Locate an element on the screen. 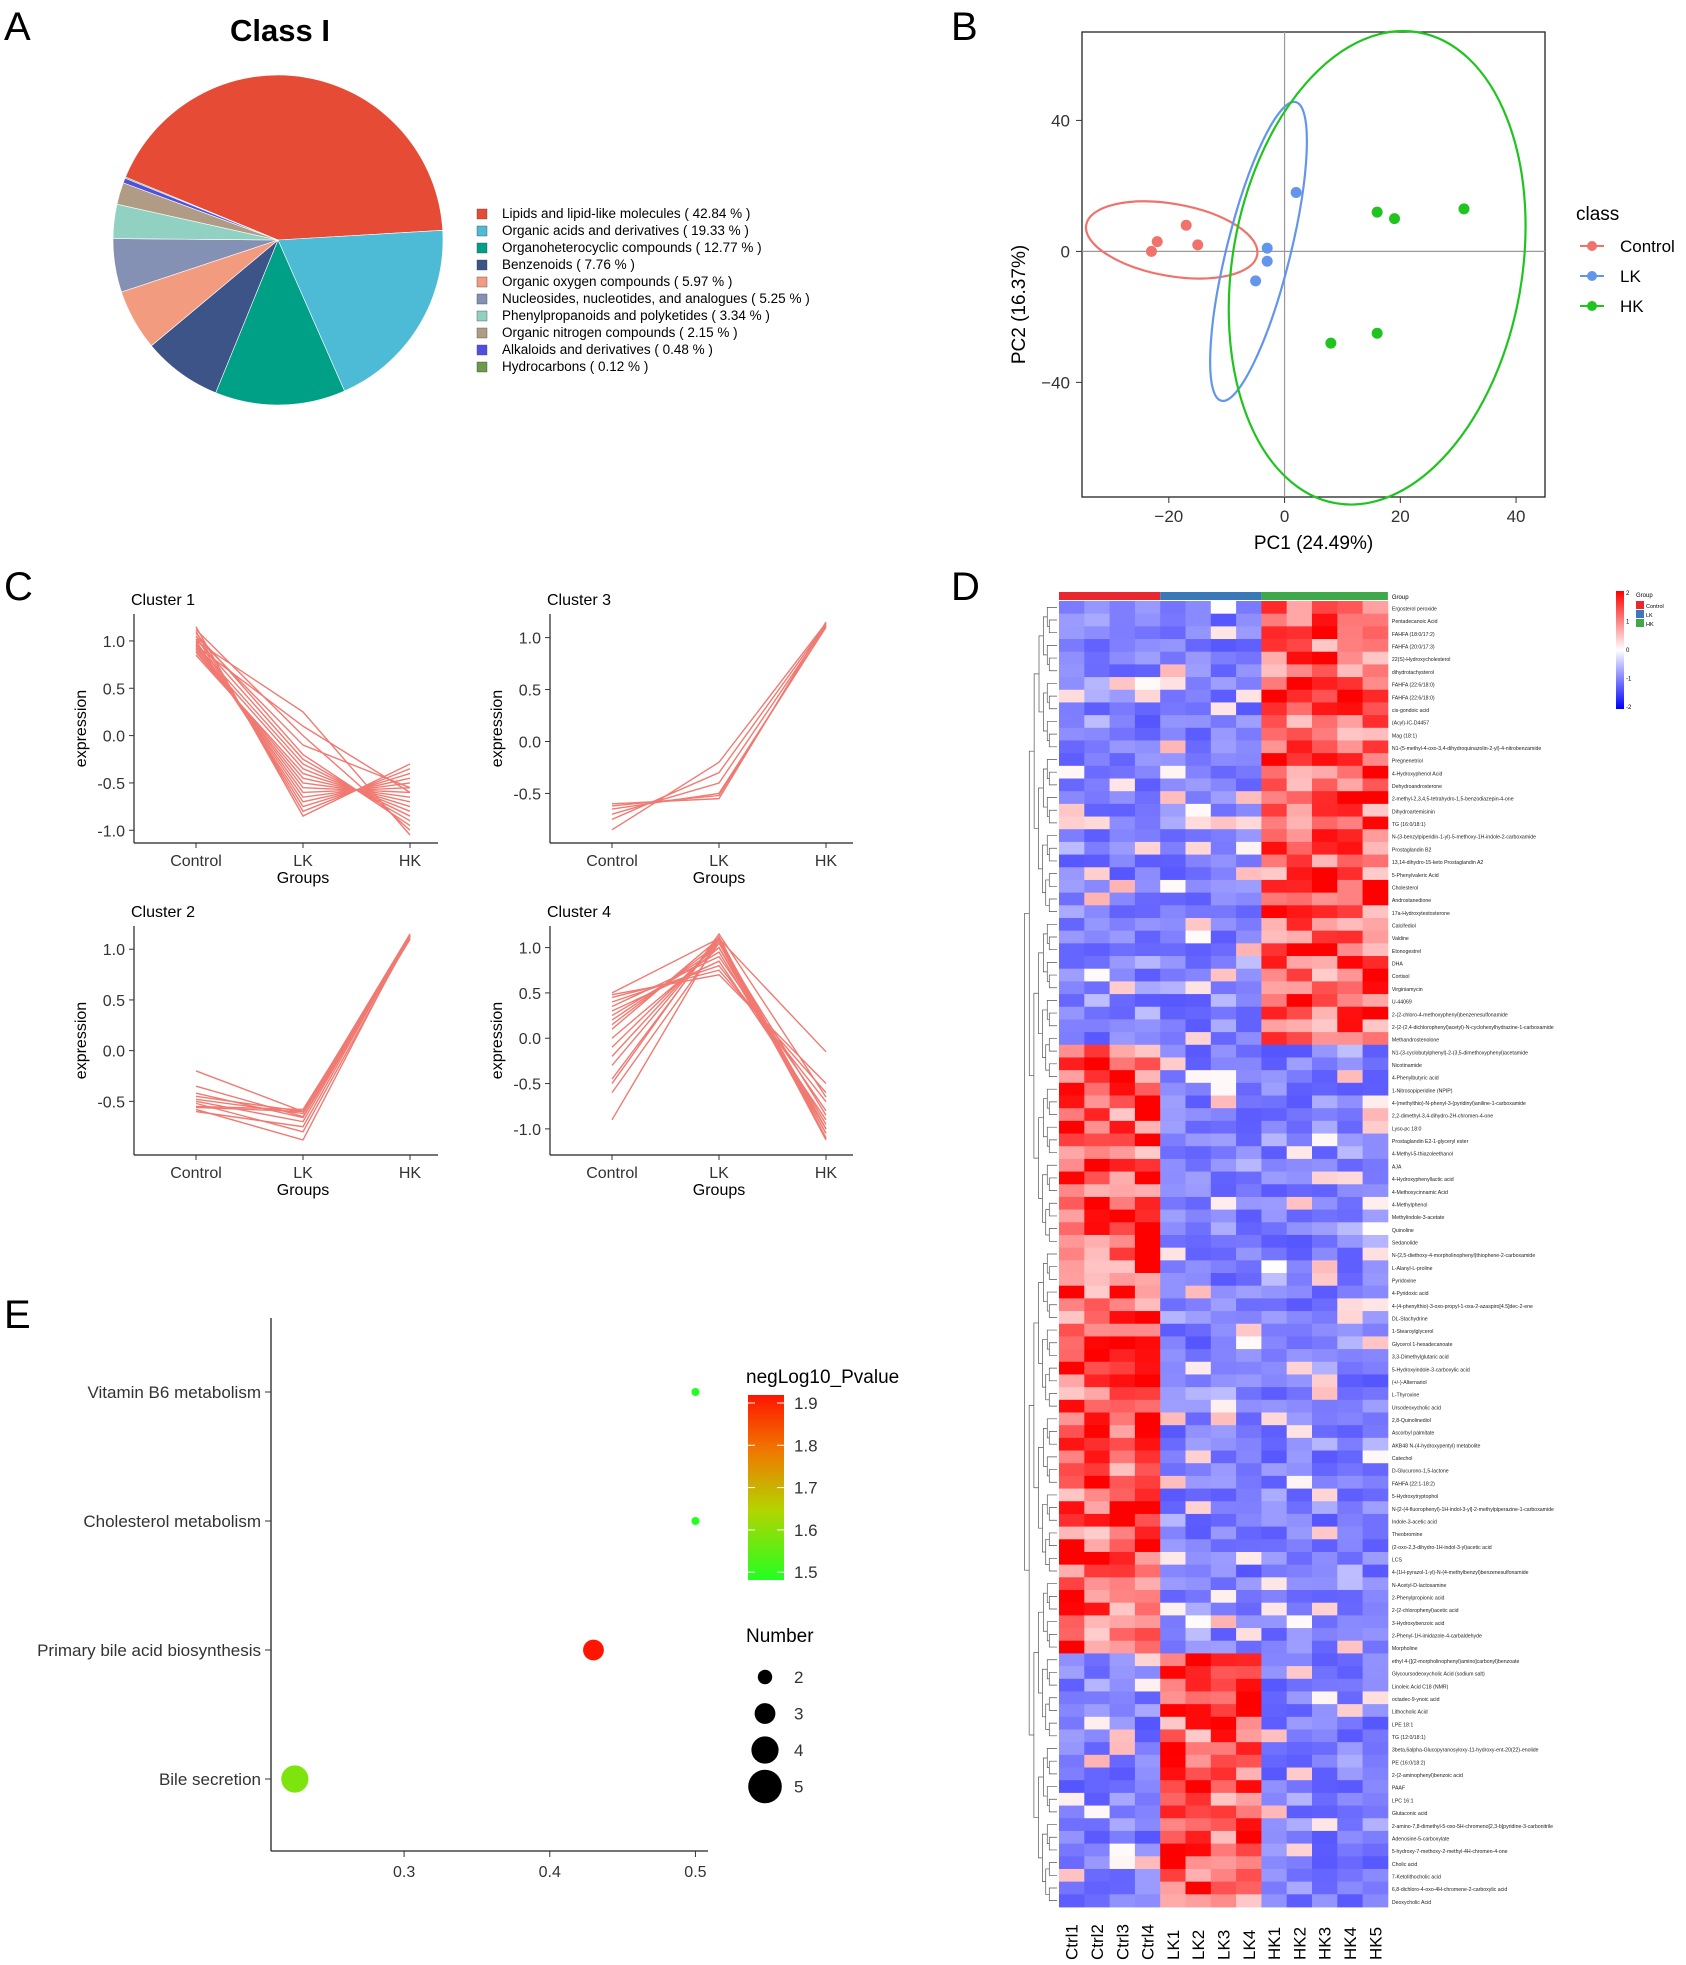  cluster-title: Cluster 1 is located at coordinates (163, 600).